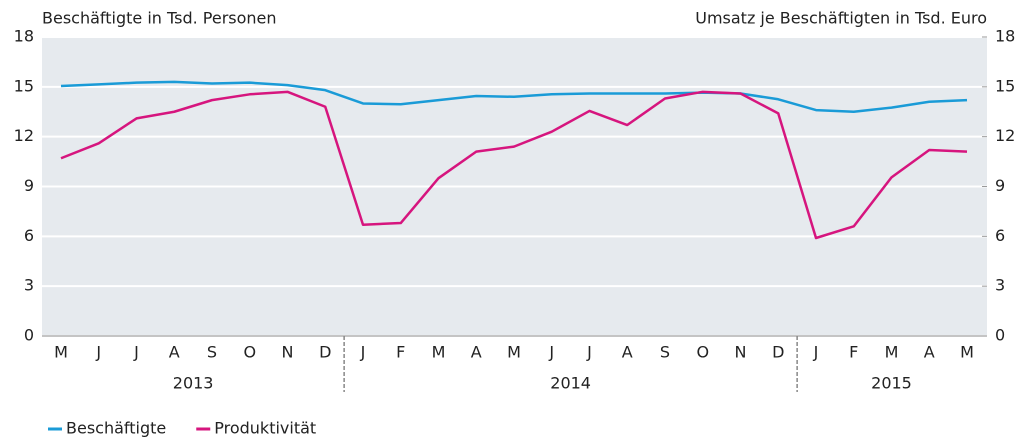 This screenshot has width=1017, height=439. What do you see at coordinates (1000, 185) in the screenshot?
I see `y2-tick-label: 9` at bounding box center [1000, 185].